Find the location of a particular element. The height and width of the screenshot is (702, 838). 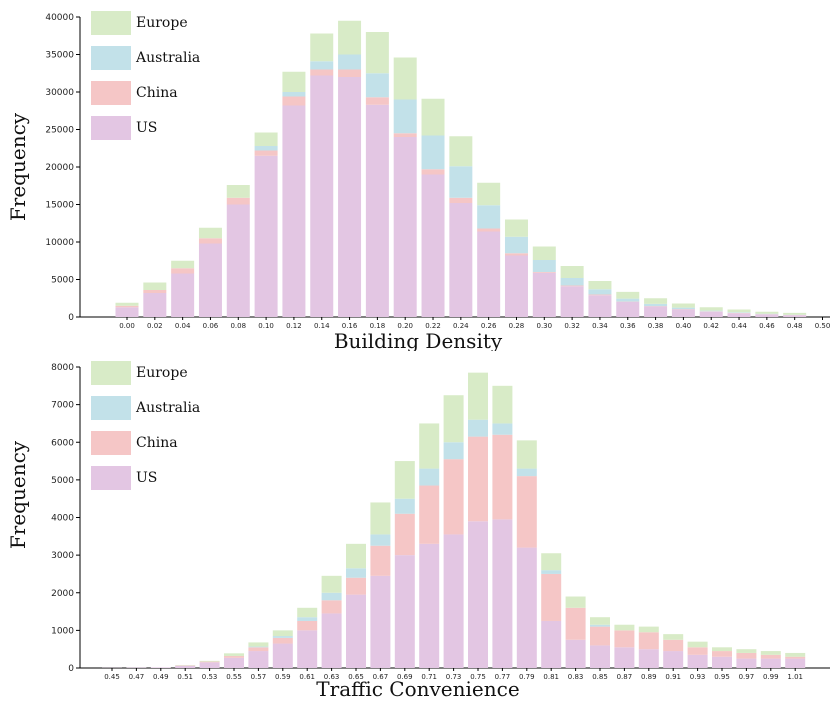

chart0-xtick-label: 0.06 is located at coordinates (211, 326).